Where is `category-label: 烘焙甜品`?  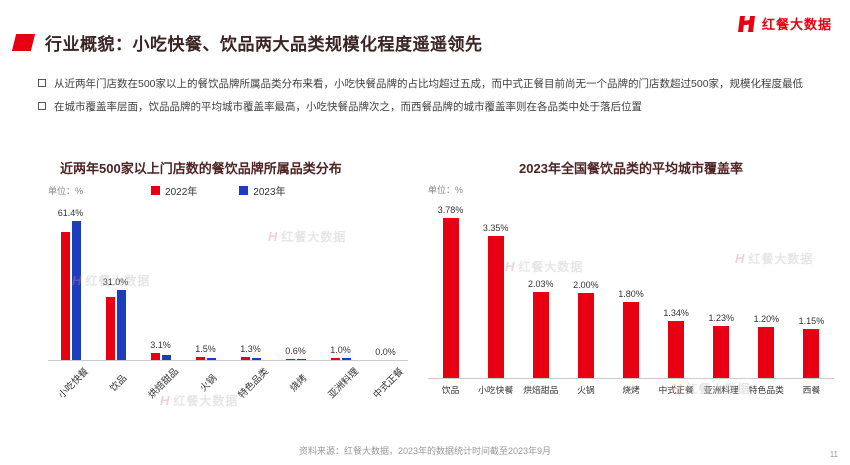
category-label: 烘焙甜品 is located at coordinates (541, 390).